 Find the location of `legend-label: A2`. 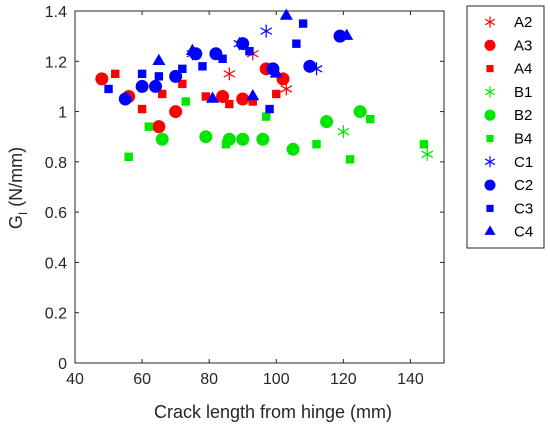

legend-label: A2 is located at coordinates (523, 22).